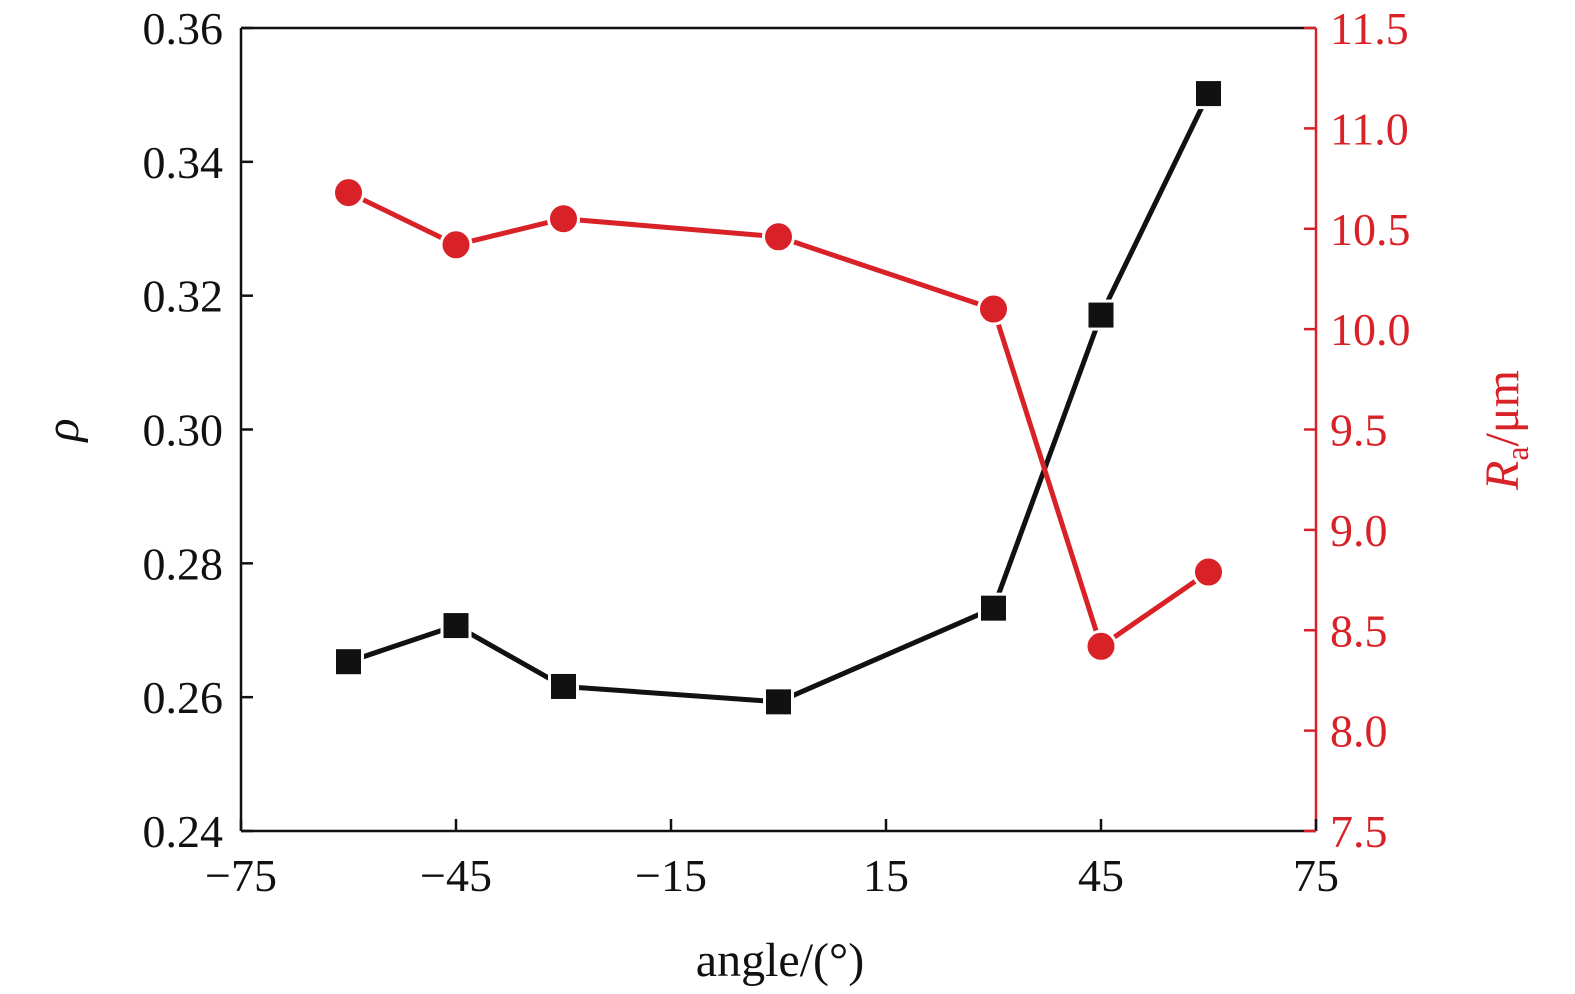 Image resolution: width=1575 pixels, height=994 pixels. What do you see at coordinates (1502, 408) in the screenshot?
I see `right-y-axis-label-unit: /μm` at bounding box center [1502, 408].